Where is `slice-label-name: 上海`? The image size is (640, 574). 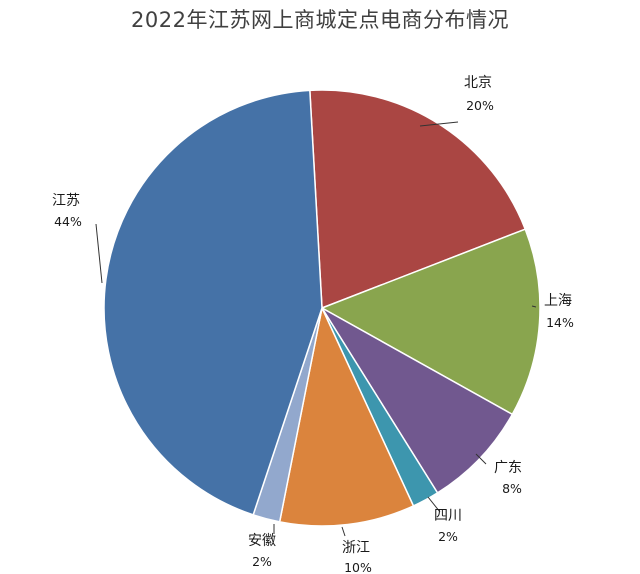 slice-label-name: 上海 is located at coordinates (558, 301).